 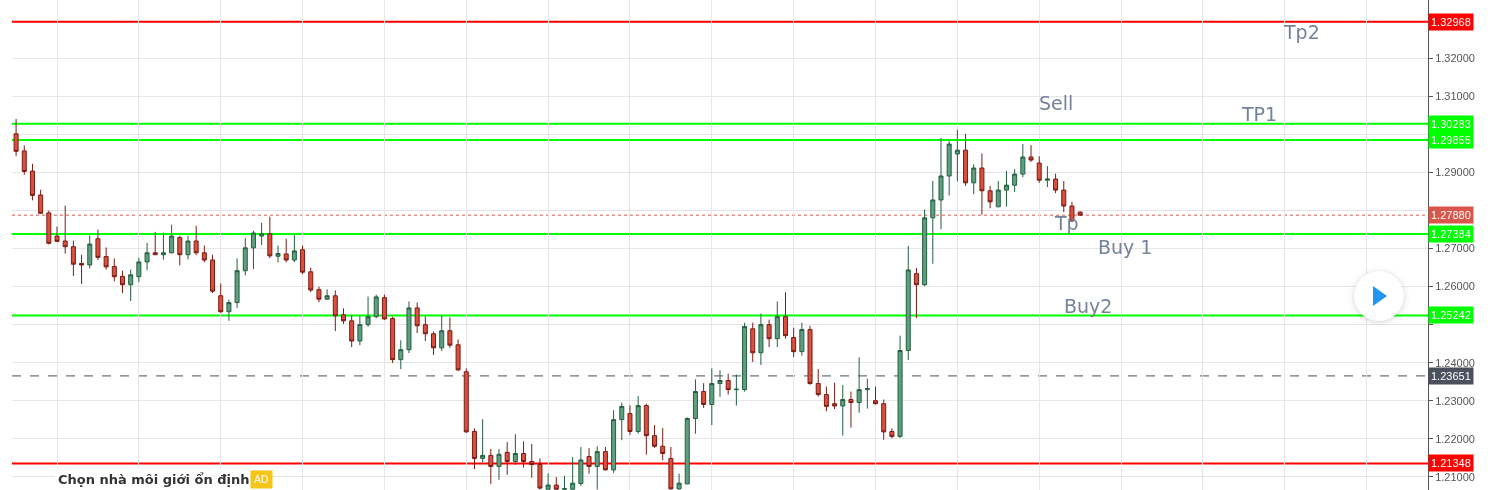 I want to click on annotation: Buy2, so click(x=1088, y=306).